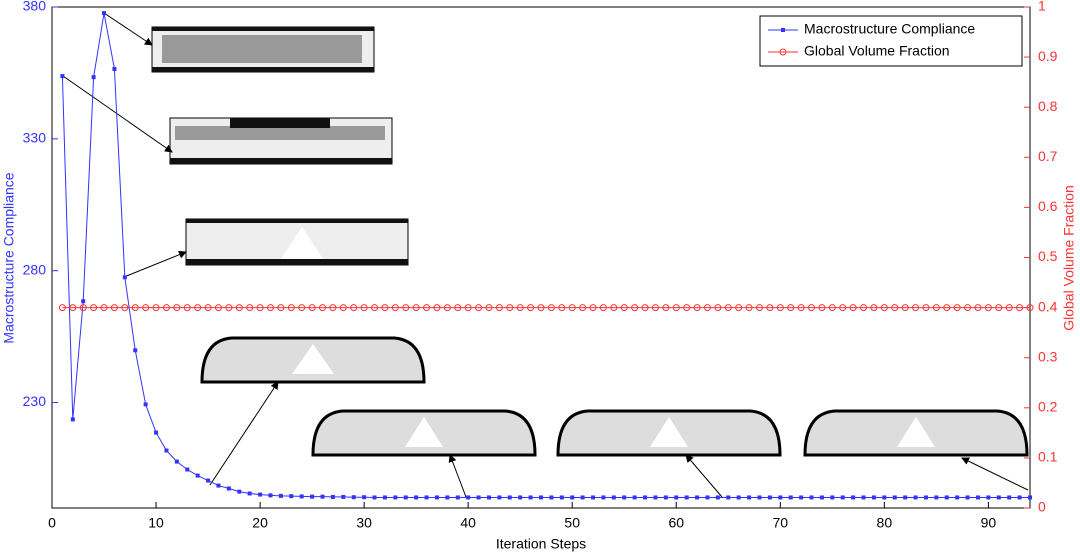  I want to click on x-tick-label: 70, so click(781, 523).